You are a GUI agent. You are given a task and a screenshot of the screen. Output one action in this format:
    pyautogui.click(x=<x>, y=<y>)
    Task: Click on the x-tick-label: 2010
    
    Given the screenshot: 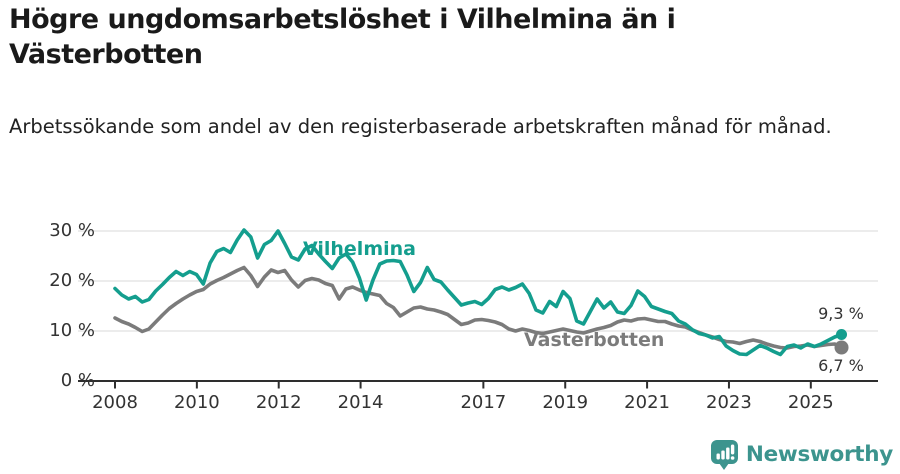 What is the action you would take?
    pyautogui.click(x=196, y=402)
    